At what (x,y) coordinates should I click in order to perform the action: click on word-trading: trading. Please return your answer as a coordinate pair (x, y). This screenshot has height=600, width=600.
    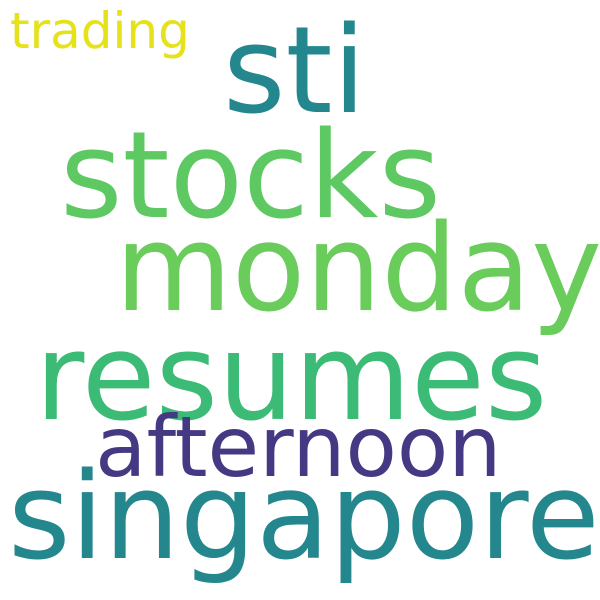
    Looking at the image, I should click on (100, 31).